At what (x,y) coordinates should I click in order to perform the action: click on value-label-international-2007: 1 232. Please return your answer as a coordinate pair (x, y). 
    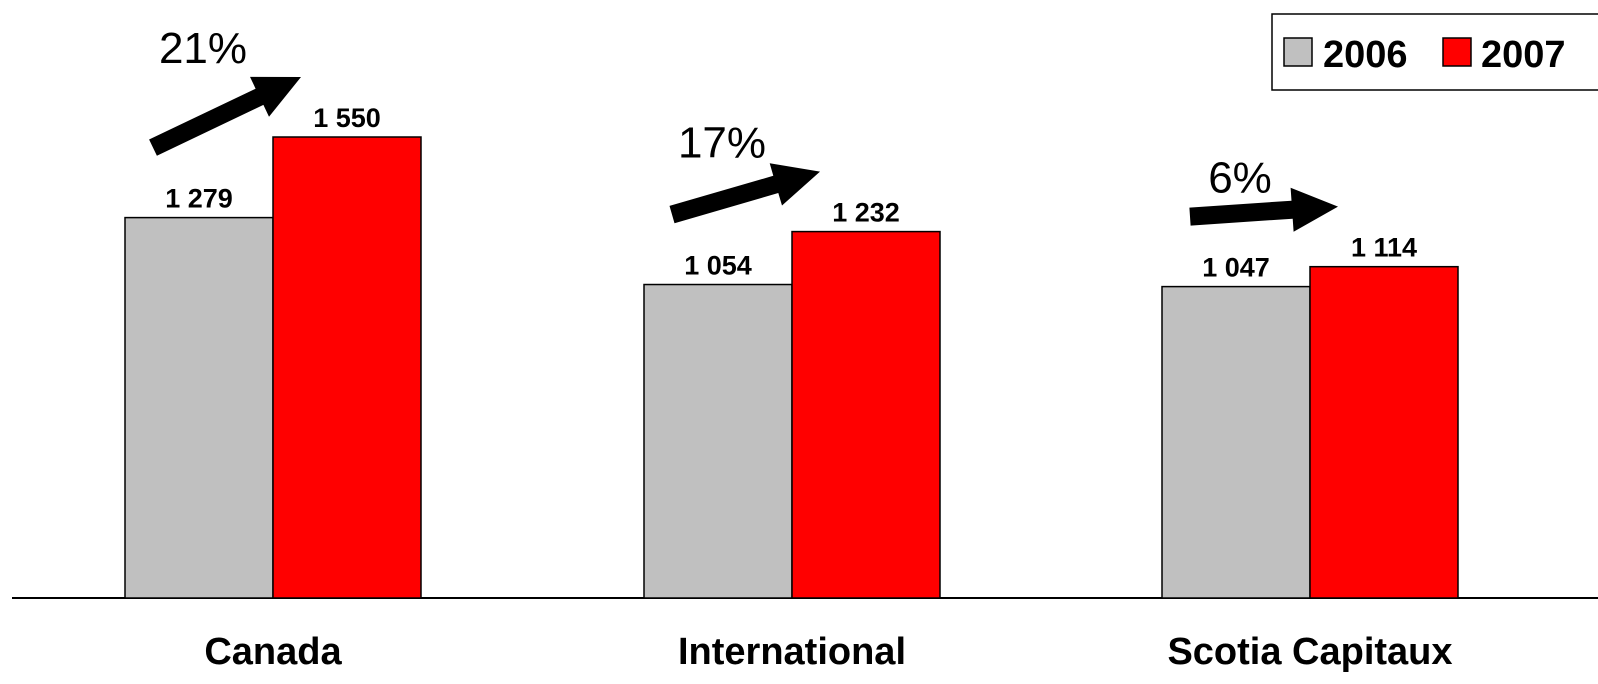
    Looking at the image, I should click on (866, 213).